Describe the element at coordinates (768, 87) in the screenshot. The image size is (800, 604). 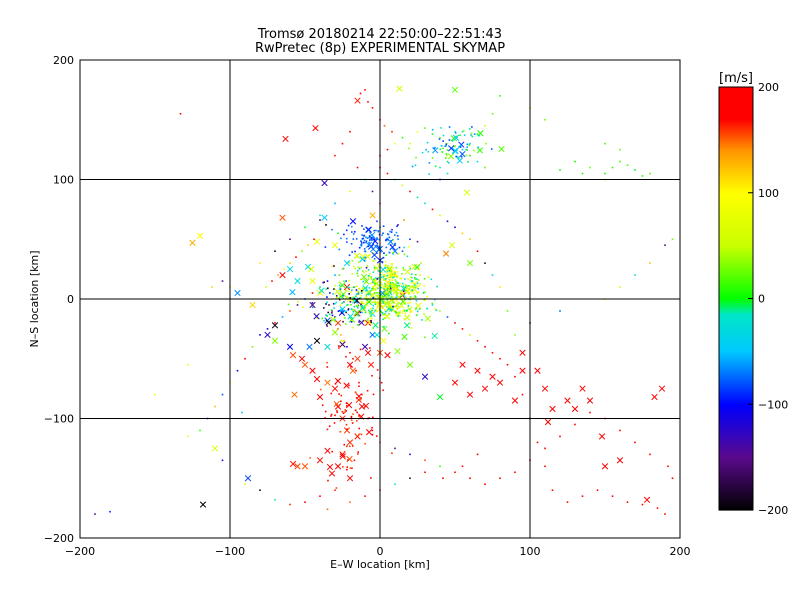
I see `colorbar-tick-label: 200` at that location.